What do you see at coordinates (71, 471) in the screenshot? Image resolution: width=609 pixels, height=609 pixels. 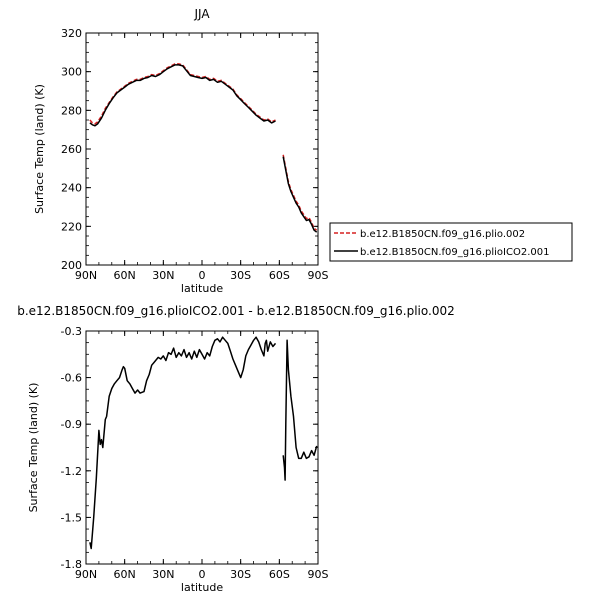 I see `y-tick-label: -1.2` at bounding box center [71, 471].